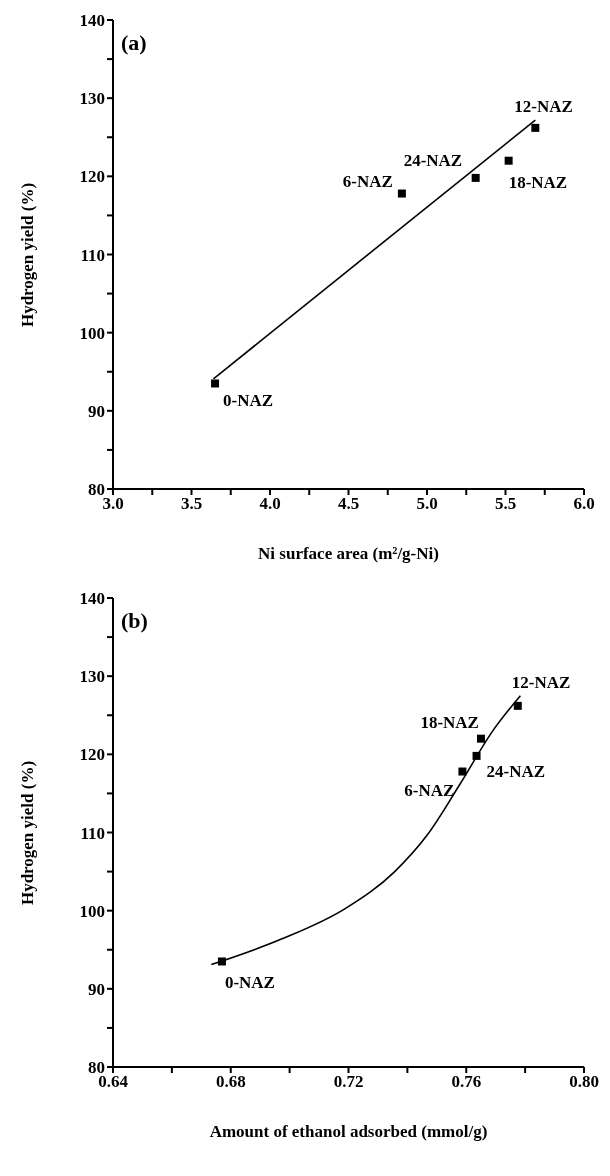 This screenshot has height=1176, width=610. I want to click on text: (b), so click(134, 621).